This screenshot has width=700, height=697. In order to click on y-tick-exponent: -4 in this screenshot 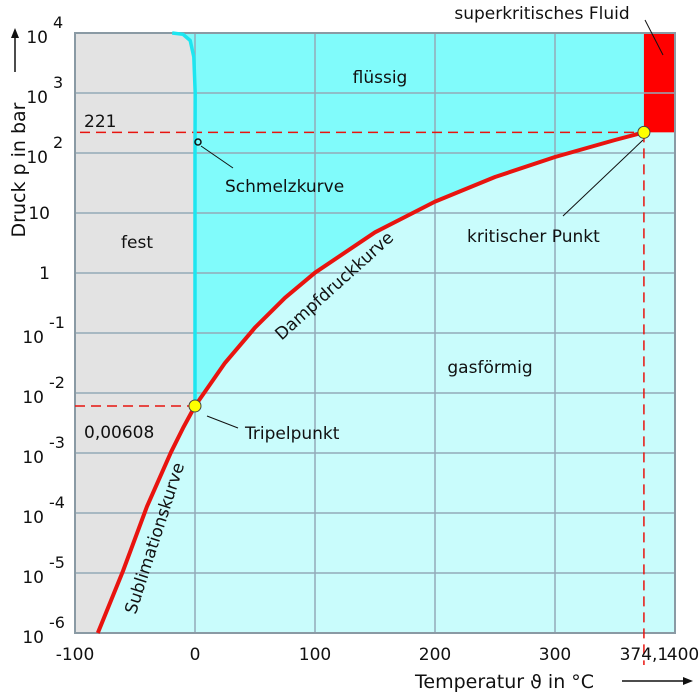, I will do `click(57, 502)`.